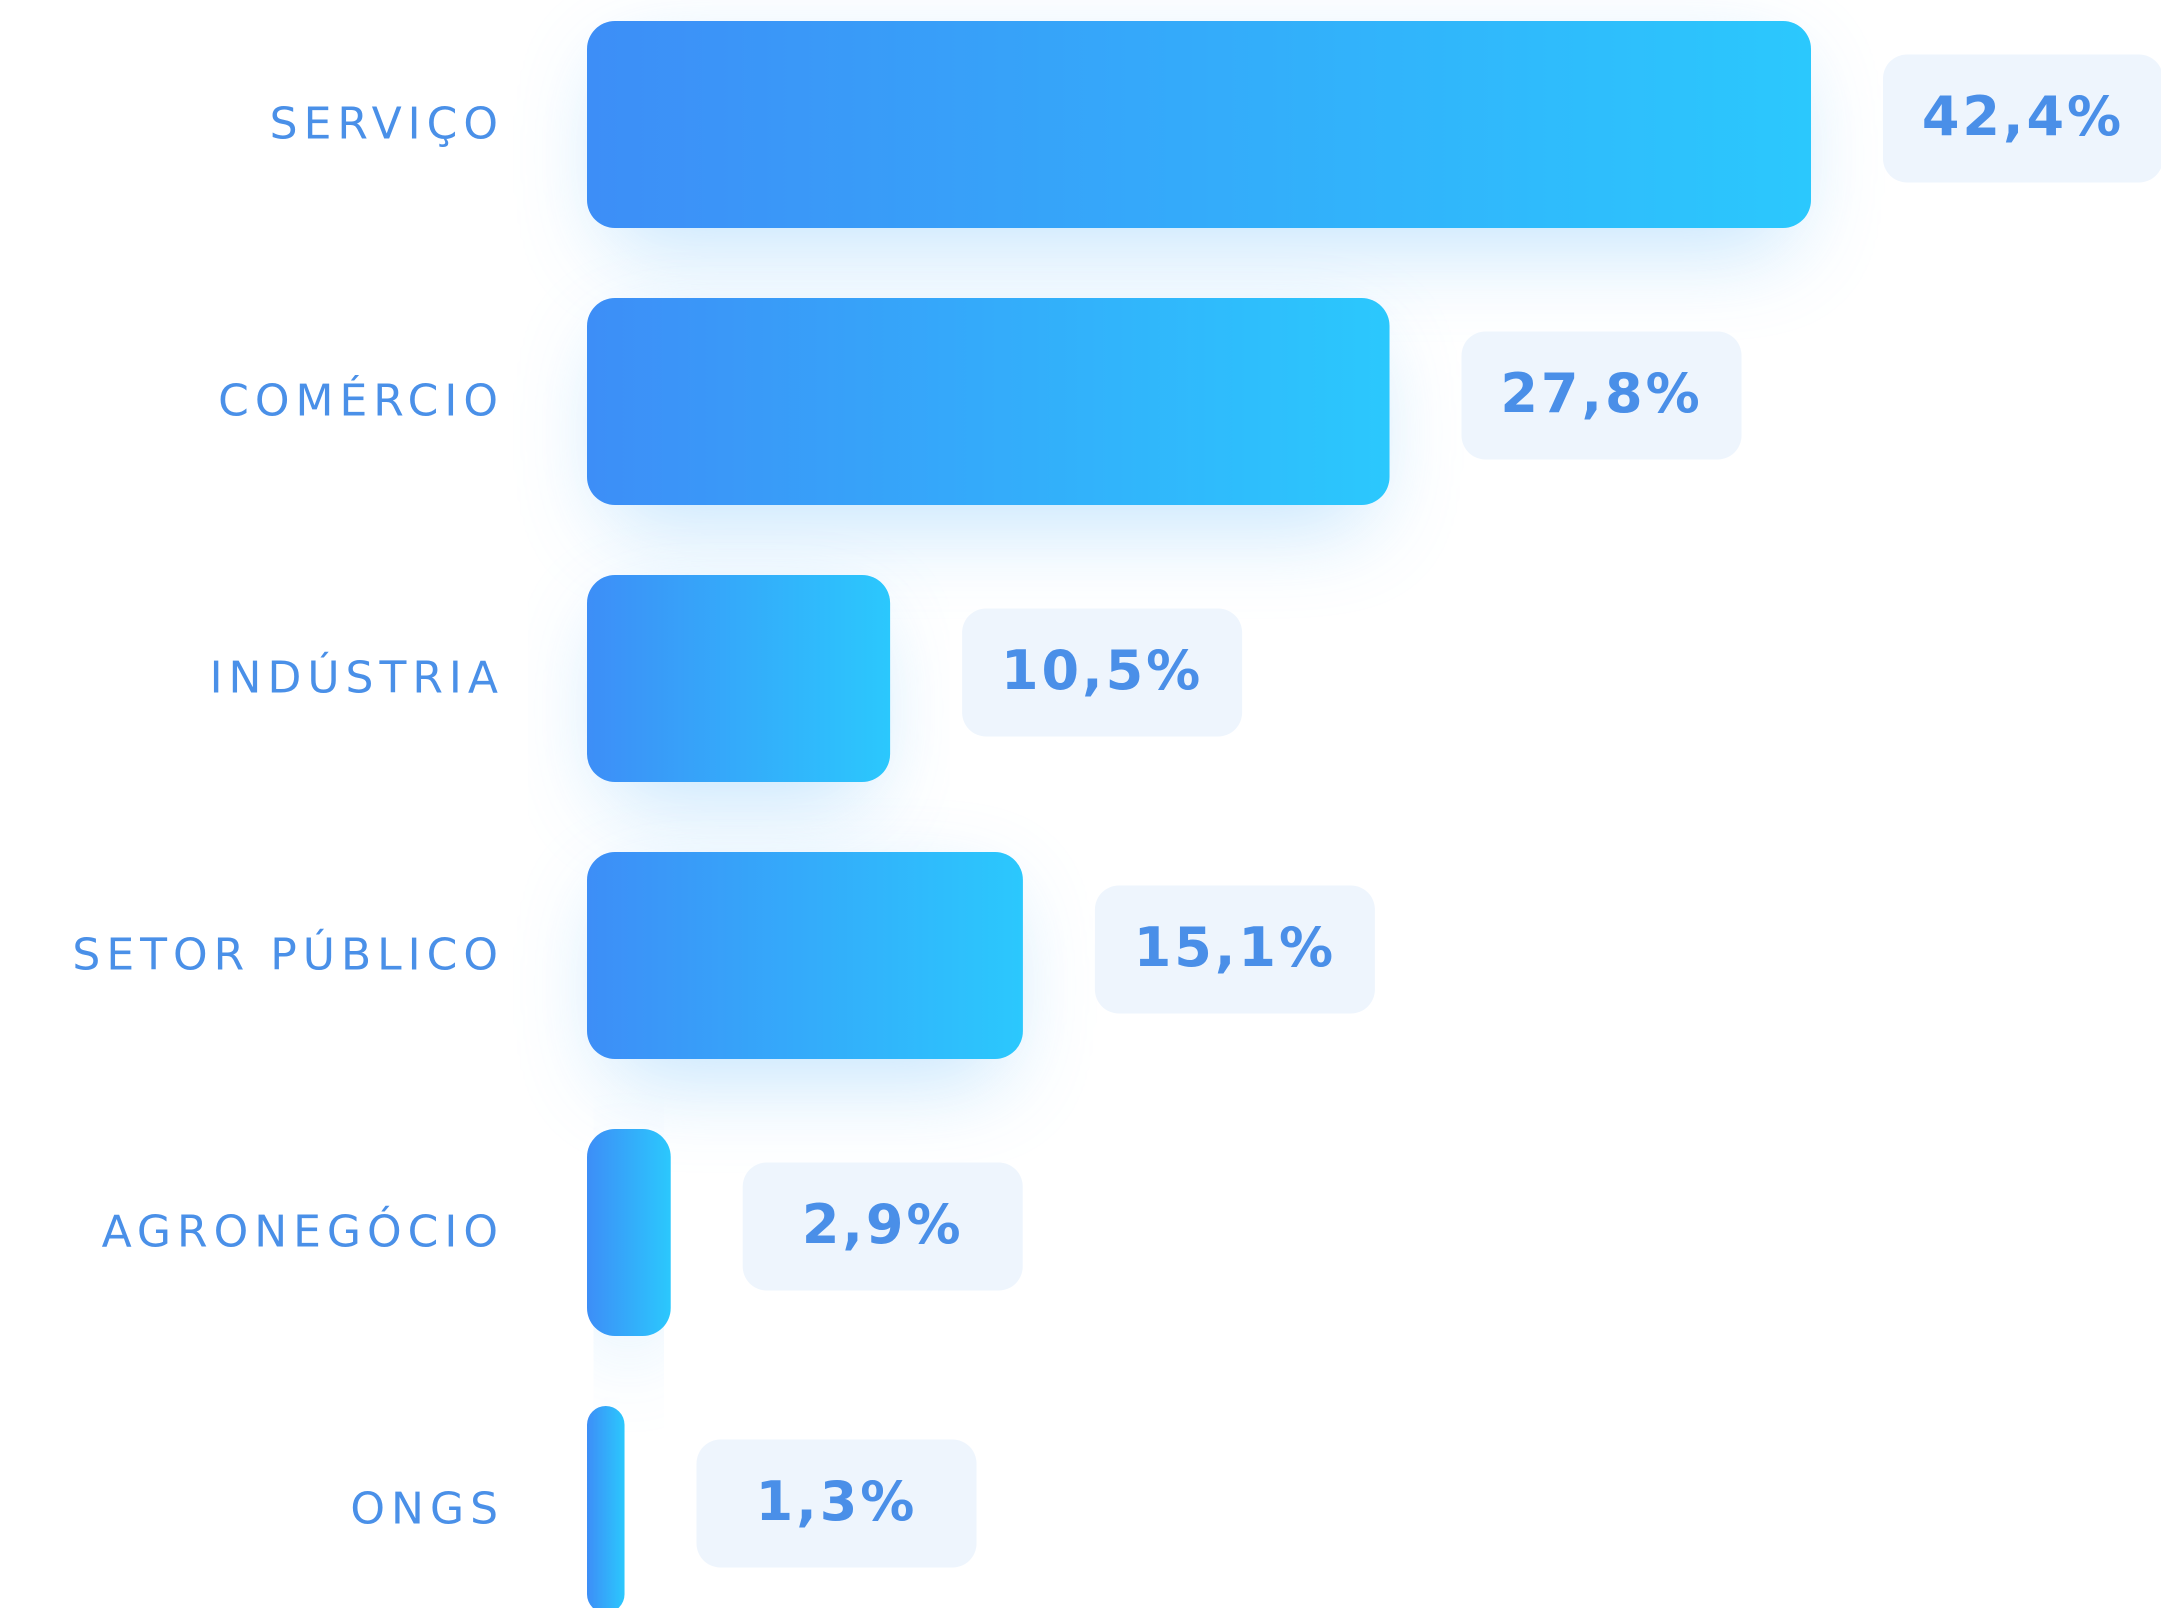  Describe the element at coordinates (387, 124) in the screenshot. I see `category-label: SERVIÇO` at that location.